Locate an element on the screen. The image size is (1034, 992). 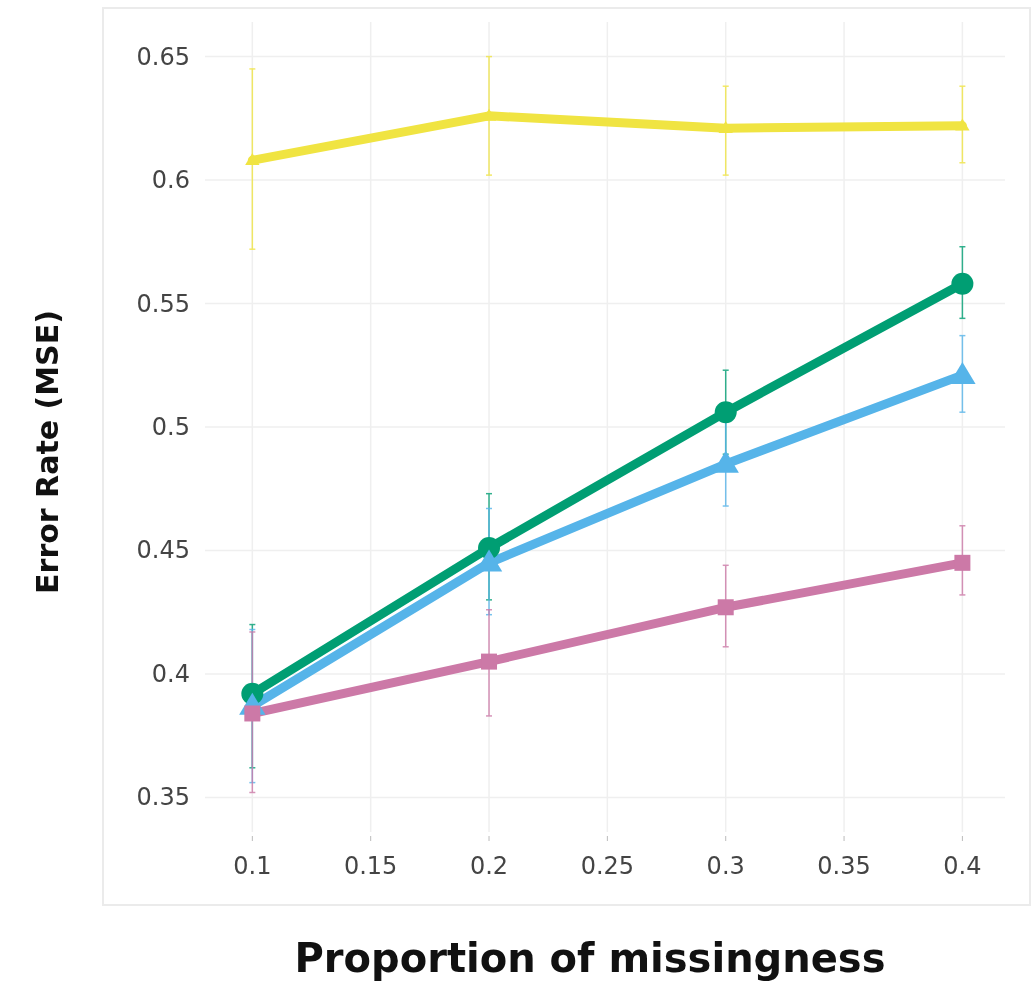
x-tick-label: 0.25 is located at coordinates (607, 866).